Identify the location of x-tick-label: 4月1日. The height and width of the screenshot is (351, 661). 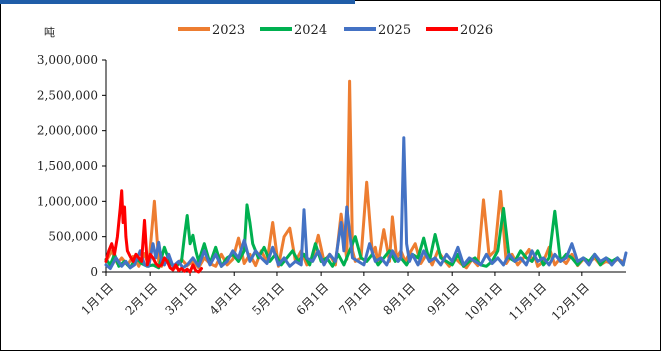
(226, 299).